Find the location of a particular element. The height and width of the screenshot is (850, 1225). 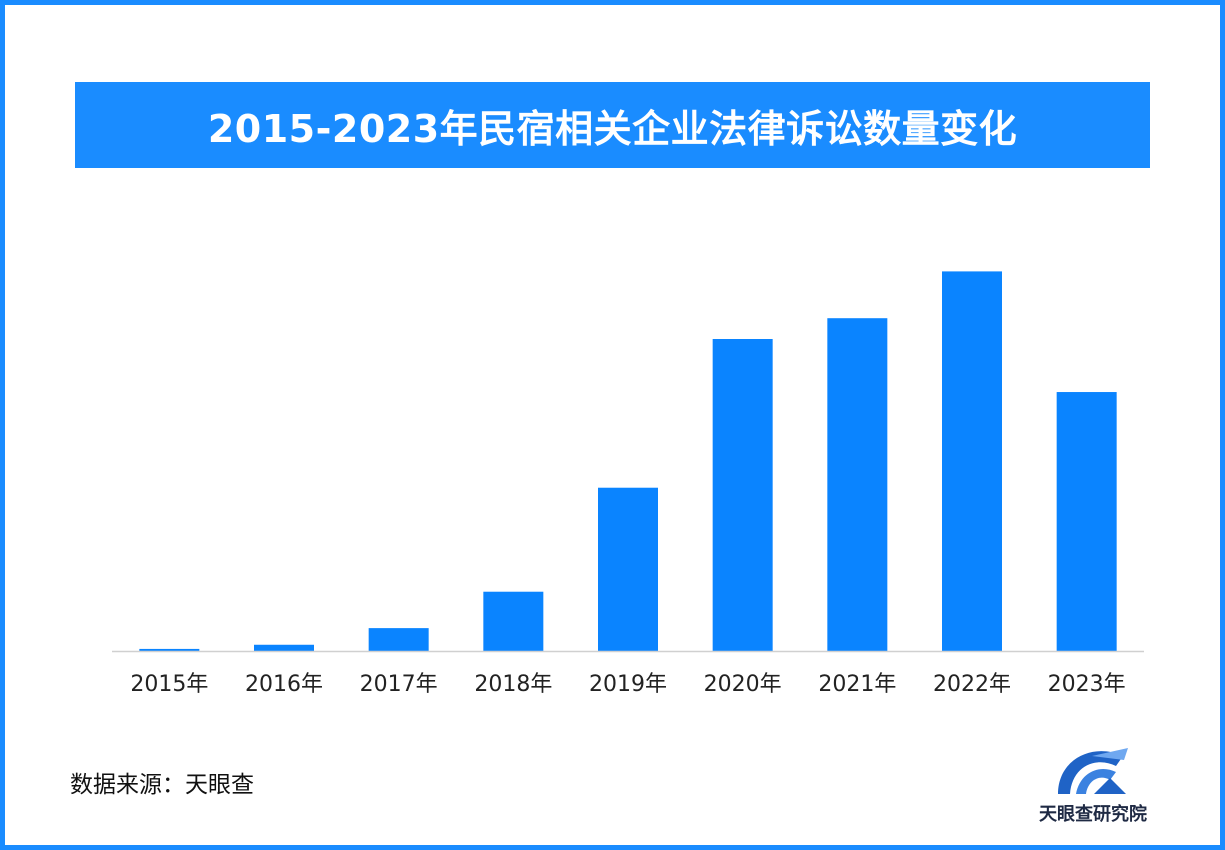

data-source-note: 数据来源：天眼查 is located at coordinates (162, 785).